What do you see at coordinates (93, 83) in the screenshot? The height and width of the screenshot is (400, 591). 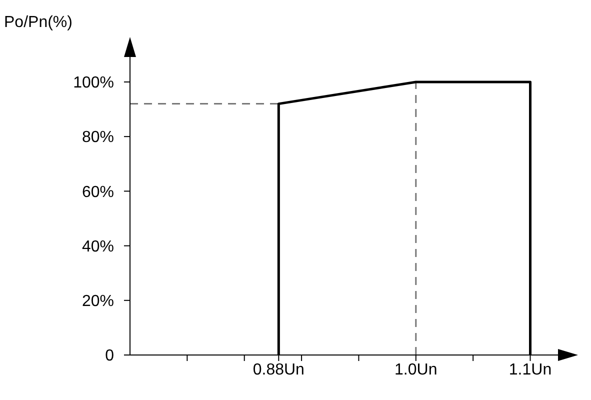 I see `y-tick-label: 100%` at bounding box center [93, 83].